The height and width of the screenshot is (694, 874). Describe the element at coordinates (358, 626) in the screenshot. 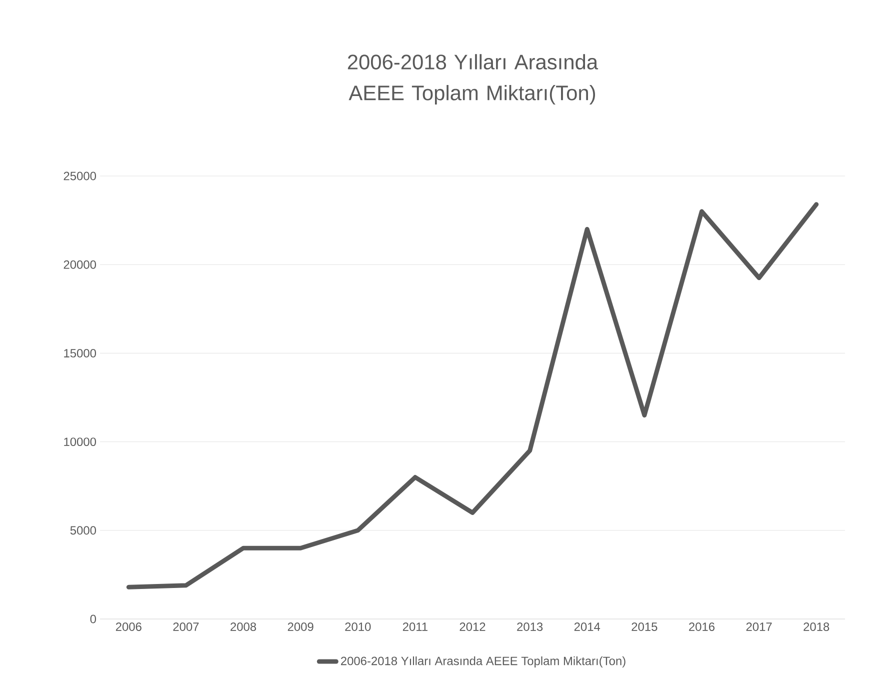

I see `x-tick-label: 2010` at that location.